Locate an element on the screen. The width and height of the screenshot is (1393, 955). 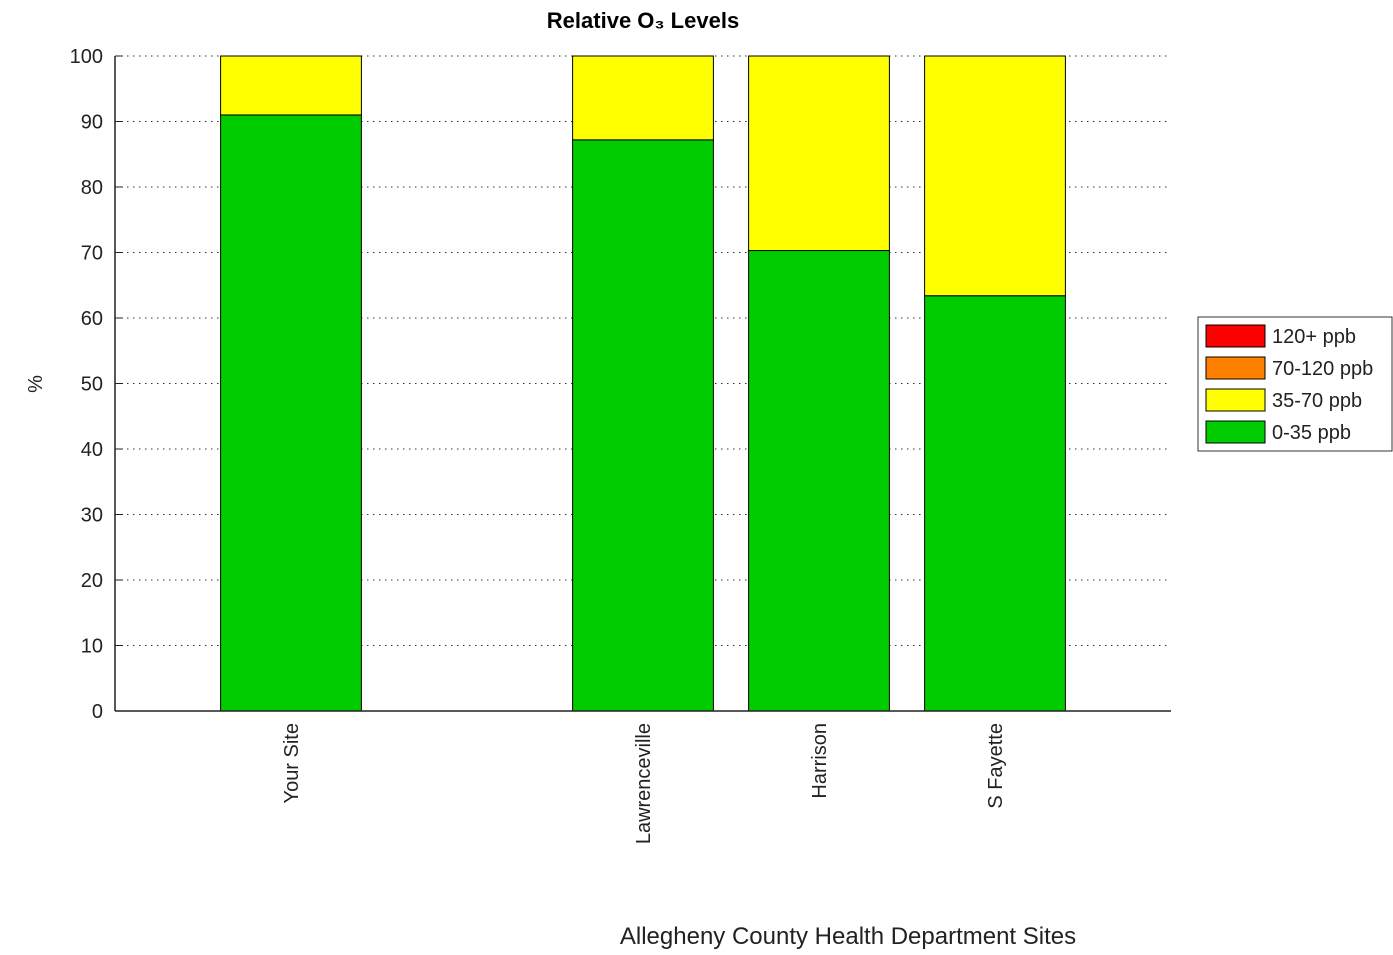
y-tick-label: 20 is located at coordinates (92, 581).